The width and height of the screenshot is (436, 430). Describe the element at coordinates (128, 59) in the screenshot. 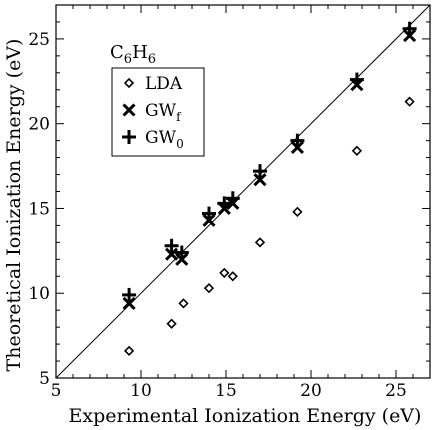

I see `molecule-label-sub1: 6` at that location.